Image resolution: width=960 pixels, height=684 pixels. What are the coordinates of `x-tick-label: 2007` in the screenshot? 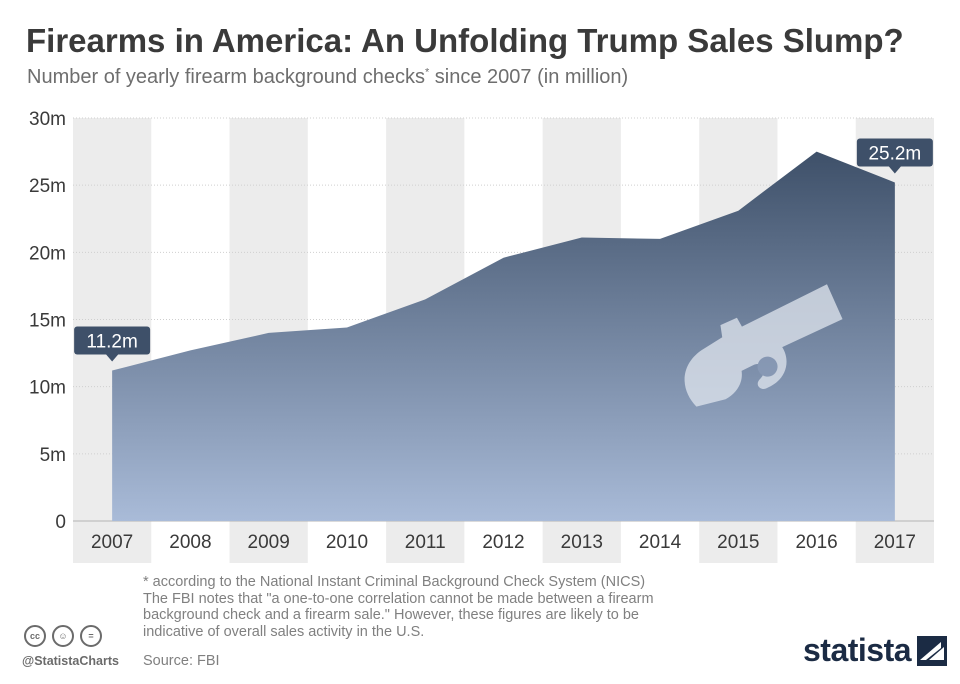 It's located at (112, 542).